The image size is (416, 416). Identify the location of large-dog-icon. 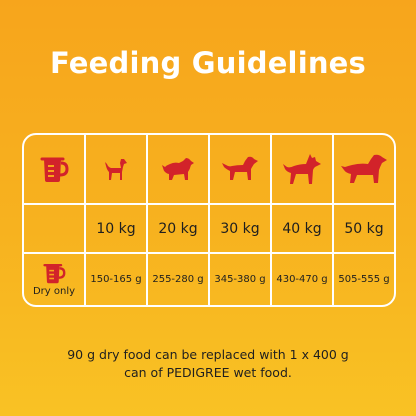
(364, 169).